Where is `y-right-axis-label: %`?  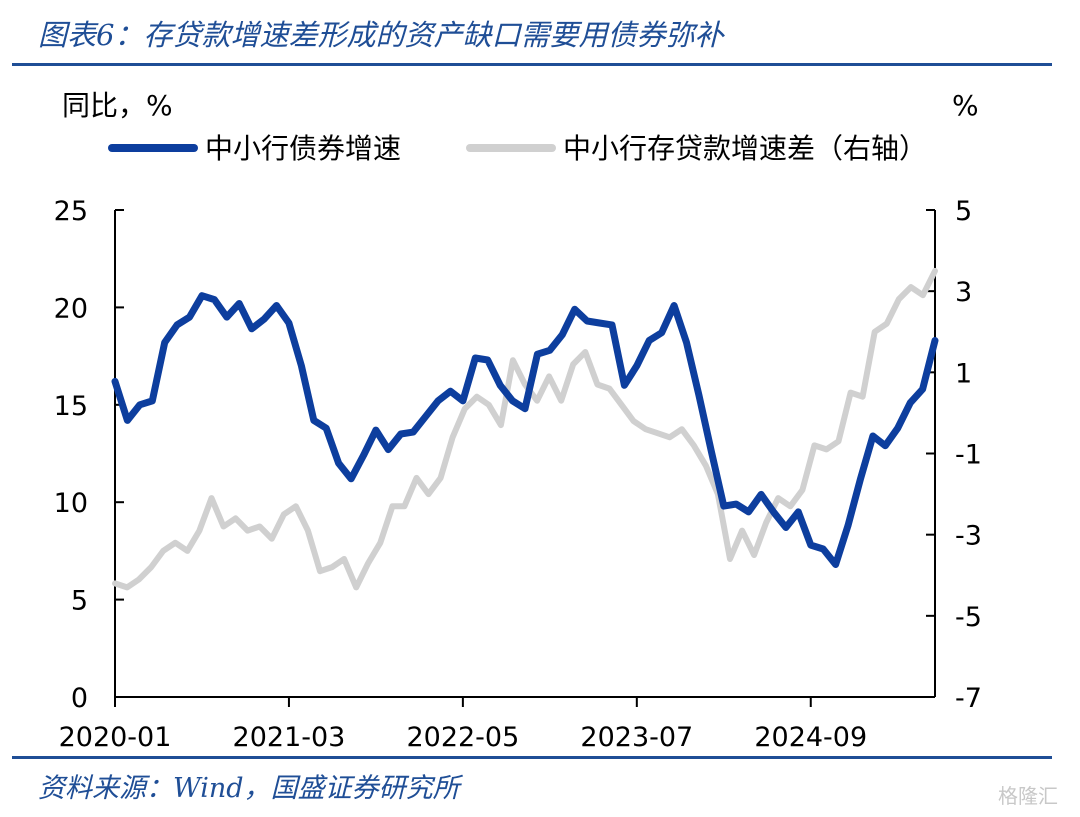 y-right-axis-label: % is located at coordinates (965, 105).